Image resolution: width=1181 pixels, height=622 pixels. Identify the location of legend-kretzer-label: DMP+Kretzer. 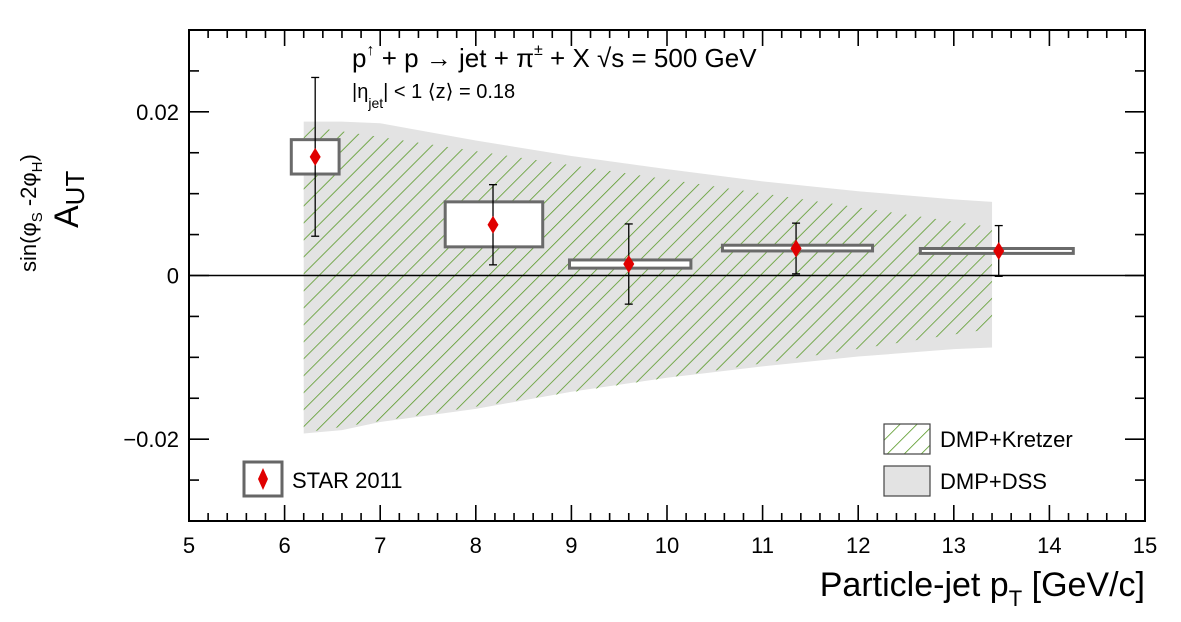
(1006, 439).